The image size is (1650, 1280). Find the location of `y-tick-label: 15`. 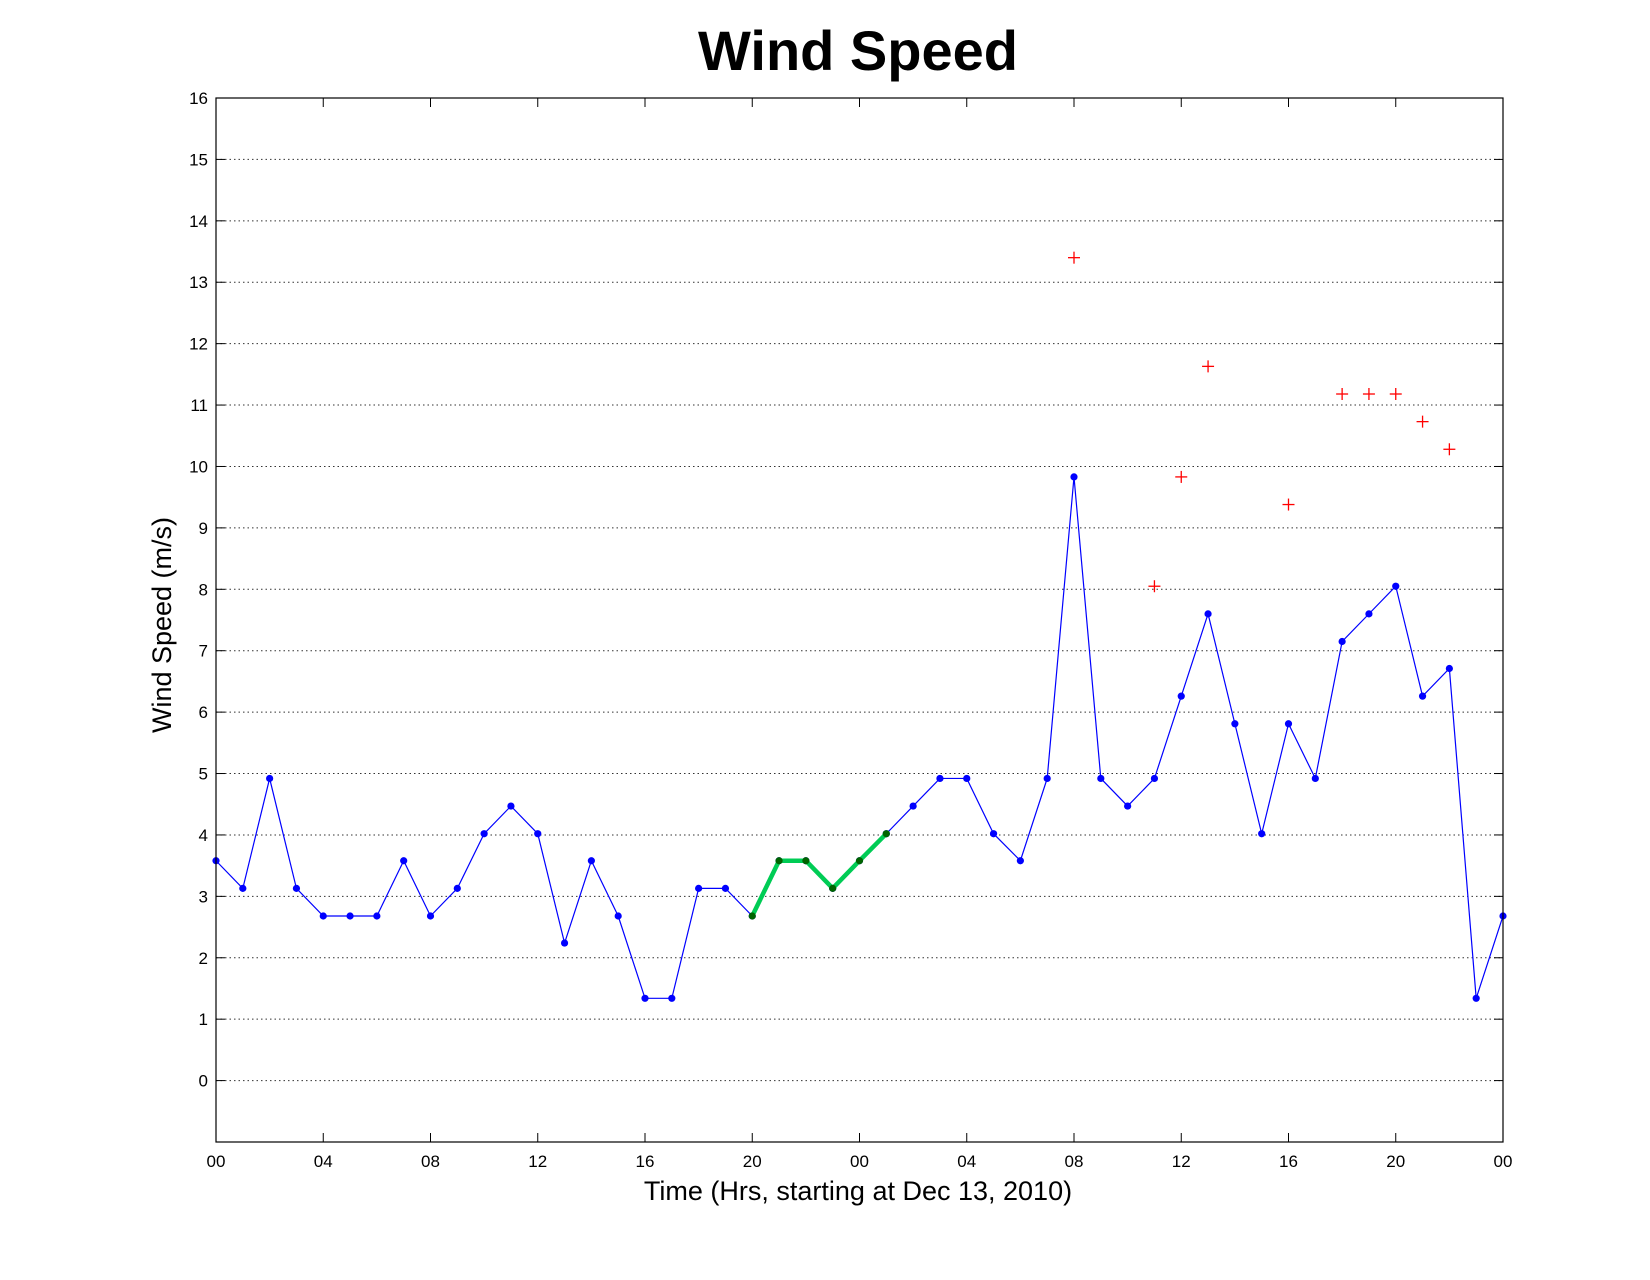

y-tick-label: 15 is located at coordinates (198, 159).